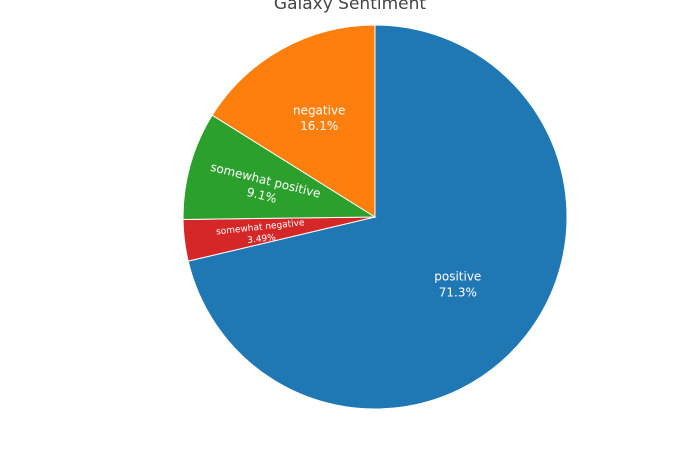 The height and width of the screenshot is (450, 700). I want to click on pie-slice-negative, so click(293, 121).